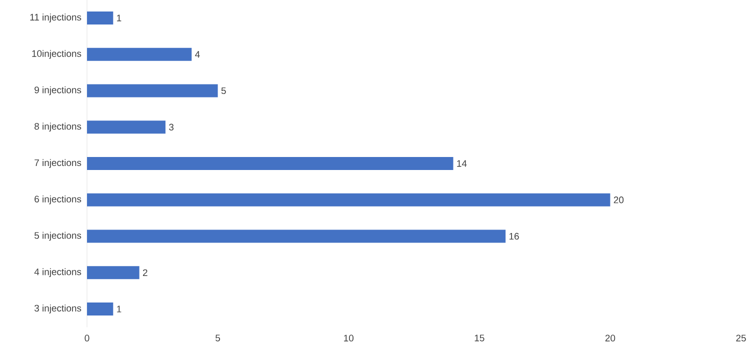 The image size is (753, 352). Describe the element at coordinates (349, 338) in the screenshot. I see `x-tick-label: 10` at that location.